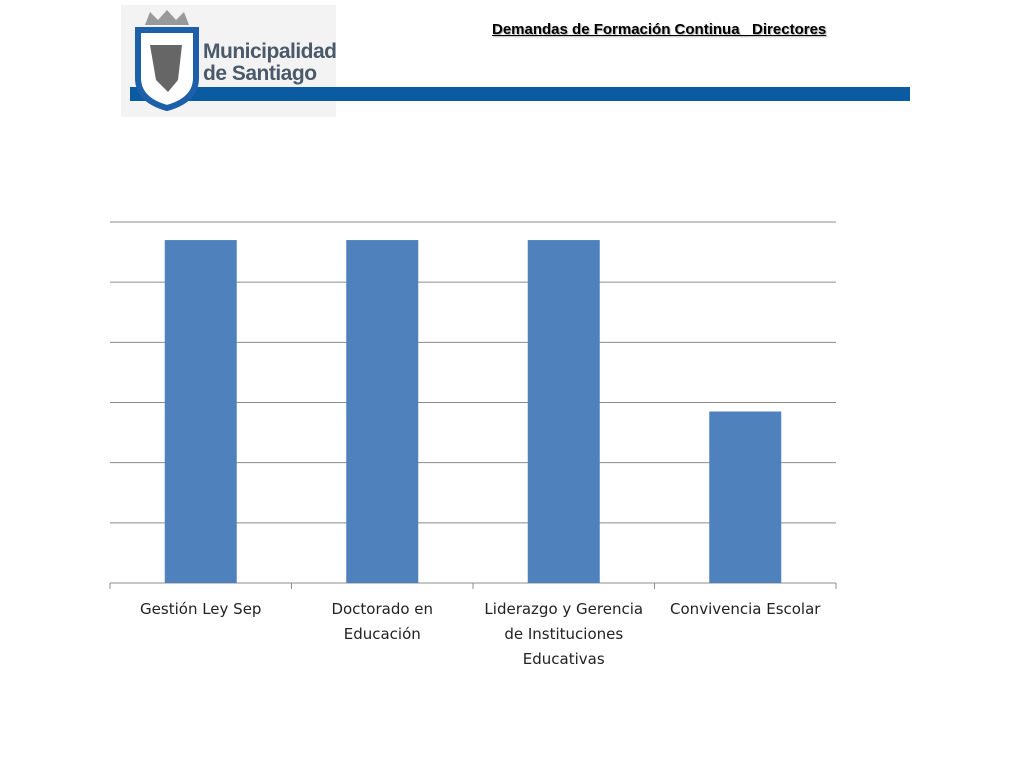 The height and width of the screenshot is (768, 1024). I want to click on x-tick-label: Convivencia Escolar, so click(745, 609).